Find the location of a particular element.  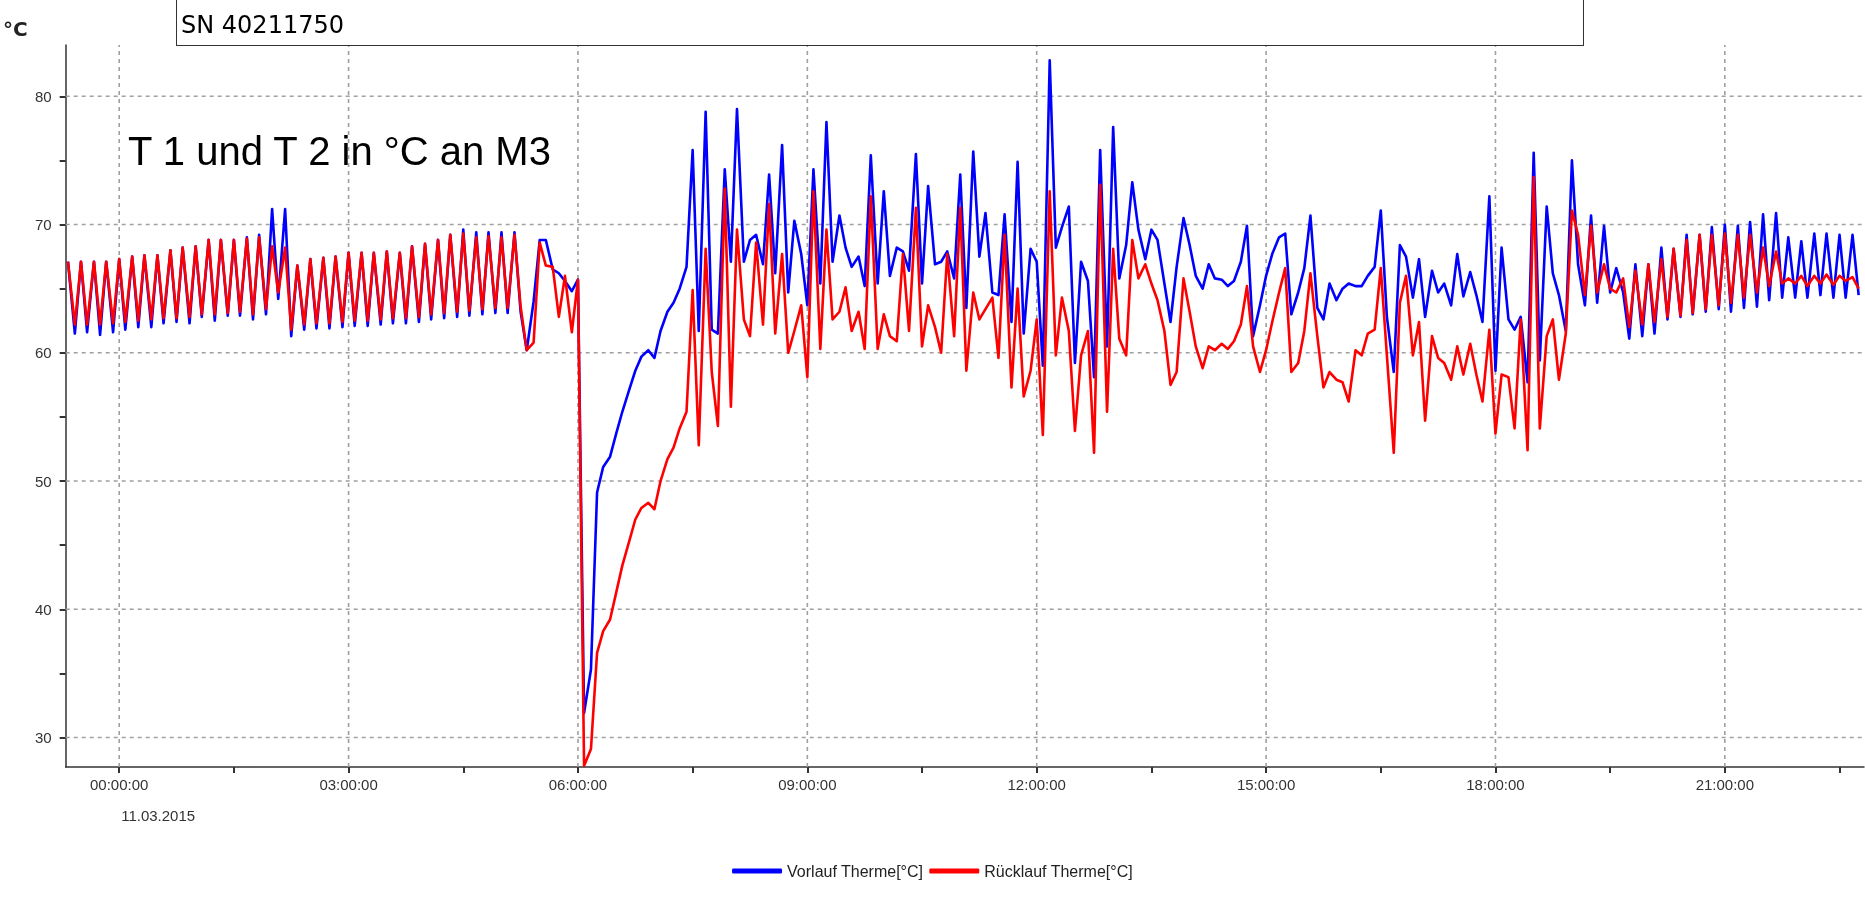

y-tick-label: 50 is located at coordinates (43, 481).